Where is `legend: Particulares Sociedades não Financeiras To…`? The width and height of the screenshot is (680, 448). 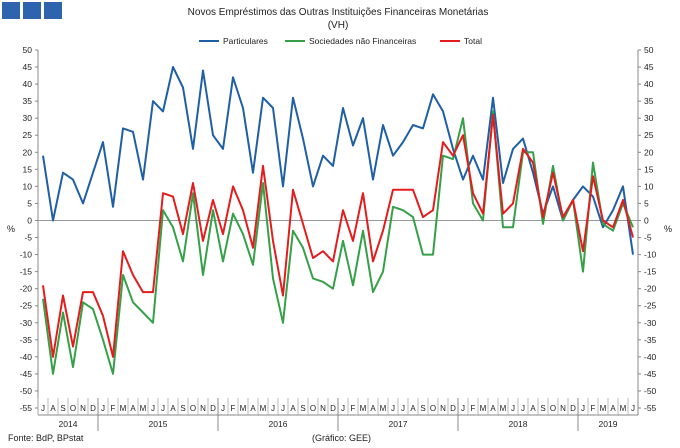 legend: Particulares Sociedades não Financeiras To… is located at coordinates (340, 41).